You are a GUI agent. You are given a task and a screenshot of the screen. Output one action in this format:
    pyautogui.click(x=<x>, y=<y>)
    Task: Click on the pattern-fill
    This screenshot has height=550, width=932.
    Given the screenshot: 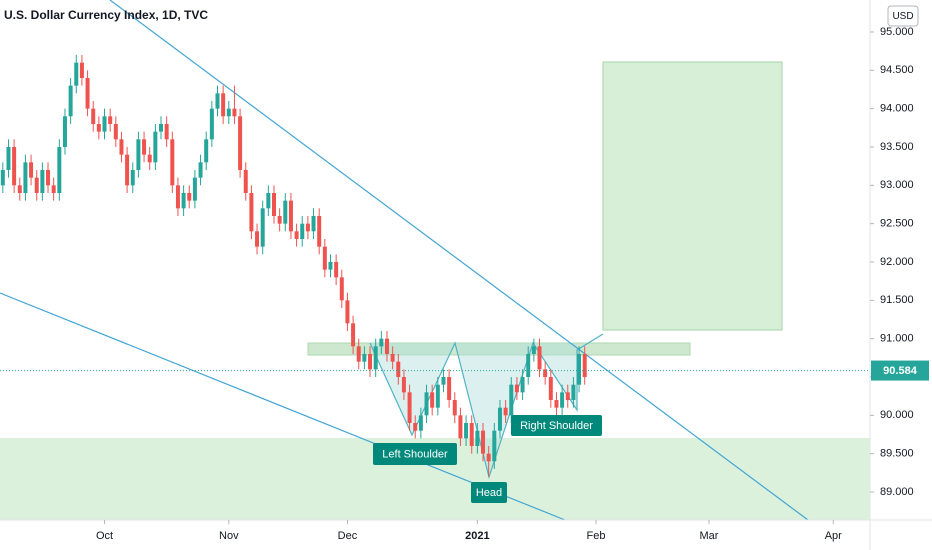 What is the action you would take?
    pyautogui.click(x=473, y=410)
    